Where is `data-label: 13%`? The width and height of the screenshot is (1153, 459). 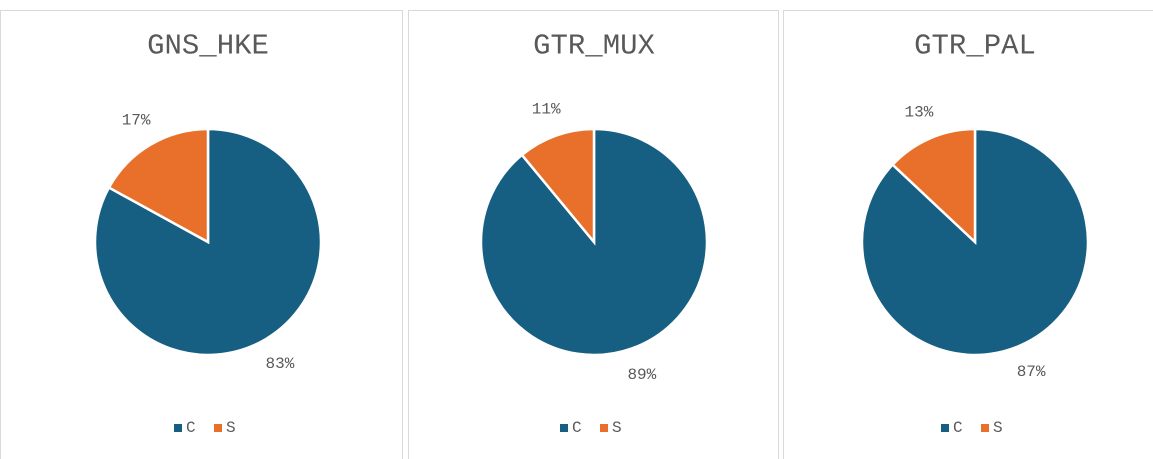 data-label: 13% is located at coordinates (918, 113).